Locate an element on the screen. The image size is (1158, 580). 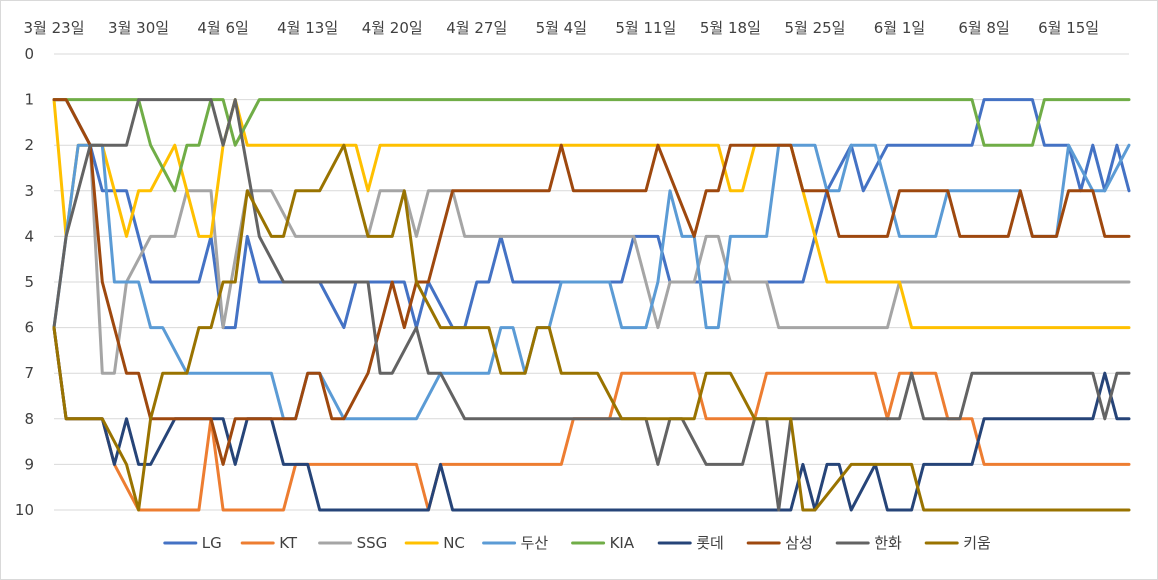
legend-label: LG is located at coordinates (212, 543).